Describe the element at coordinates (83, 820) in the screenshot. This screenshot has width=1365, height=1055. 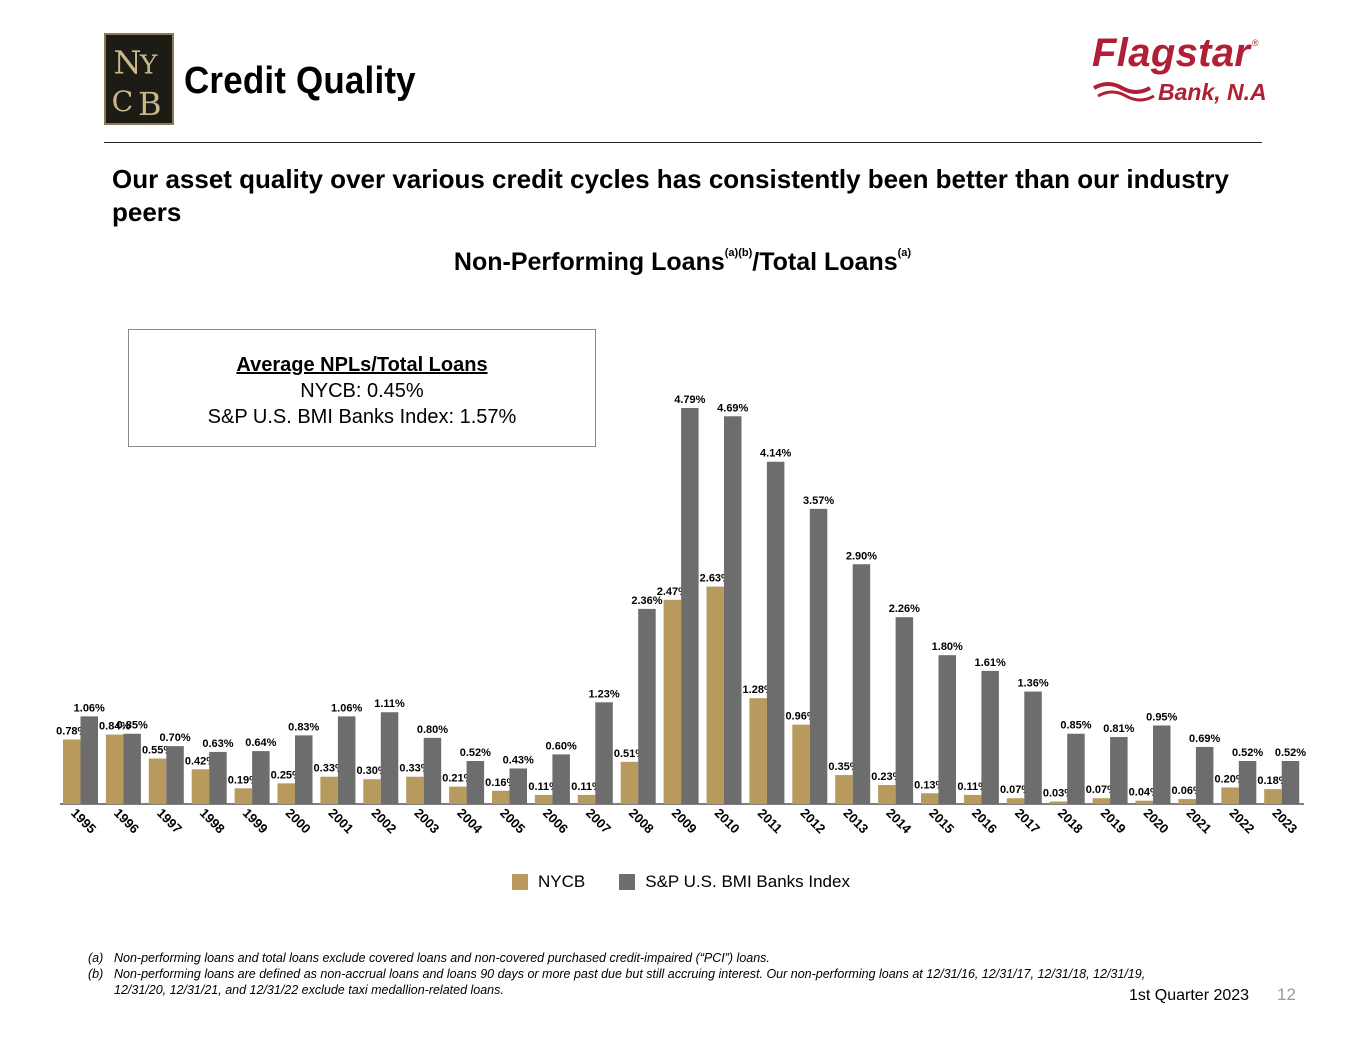
I see `x-tick-label-1995: 1995` at that location.